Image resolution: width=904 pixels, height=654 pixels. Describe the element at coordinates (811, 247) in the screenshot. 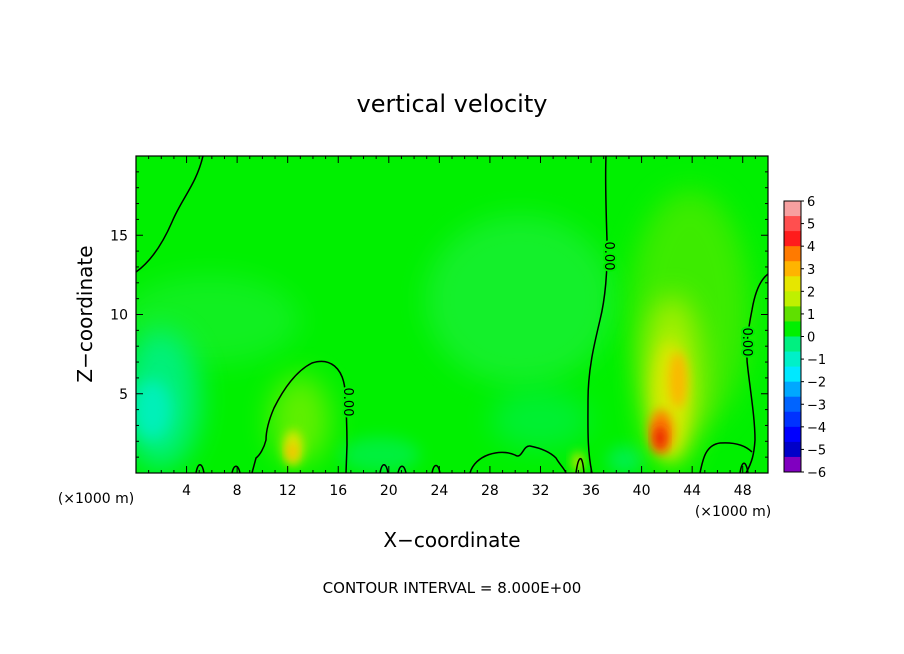

I see `colorbar-label: 4` at that location.